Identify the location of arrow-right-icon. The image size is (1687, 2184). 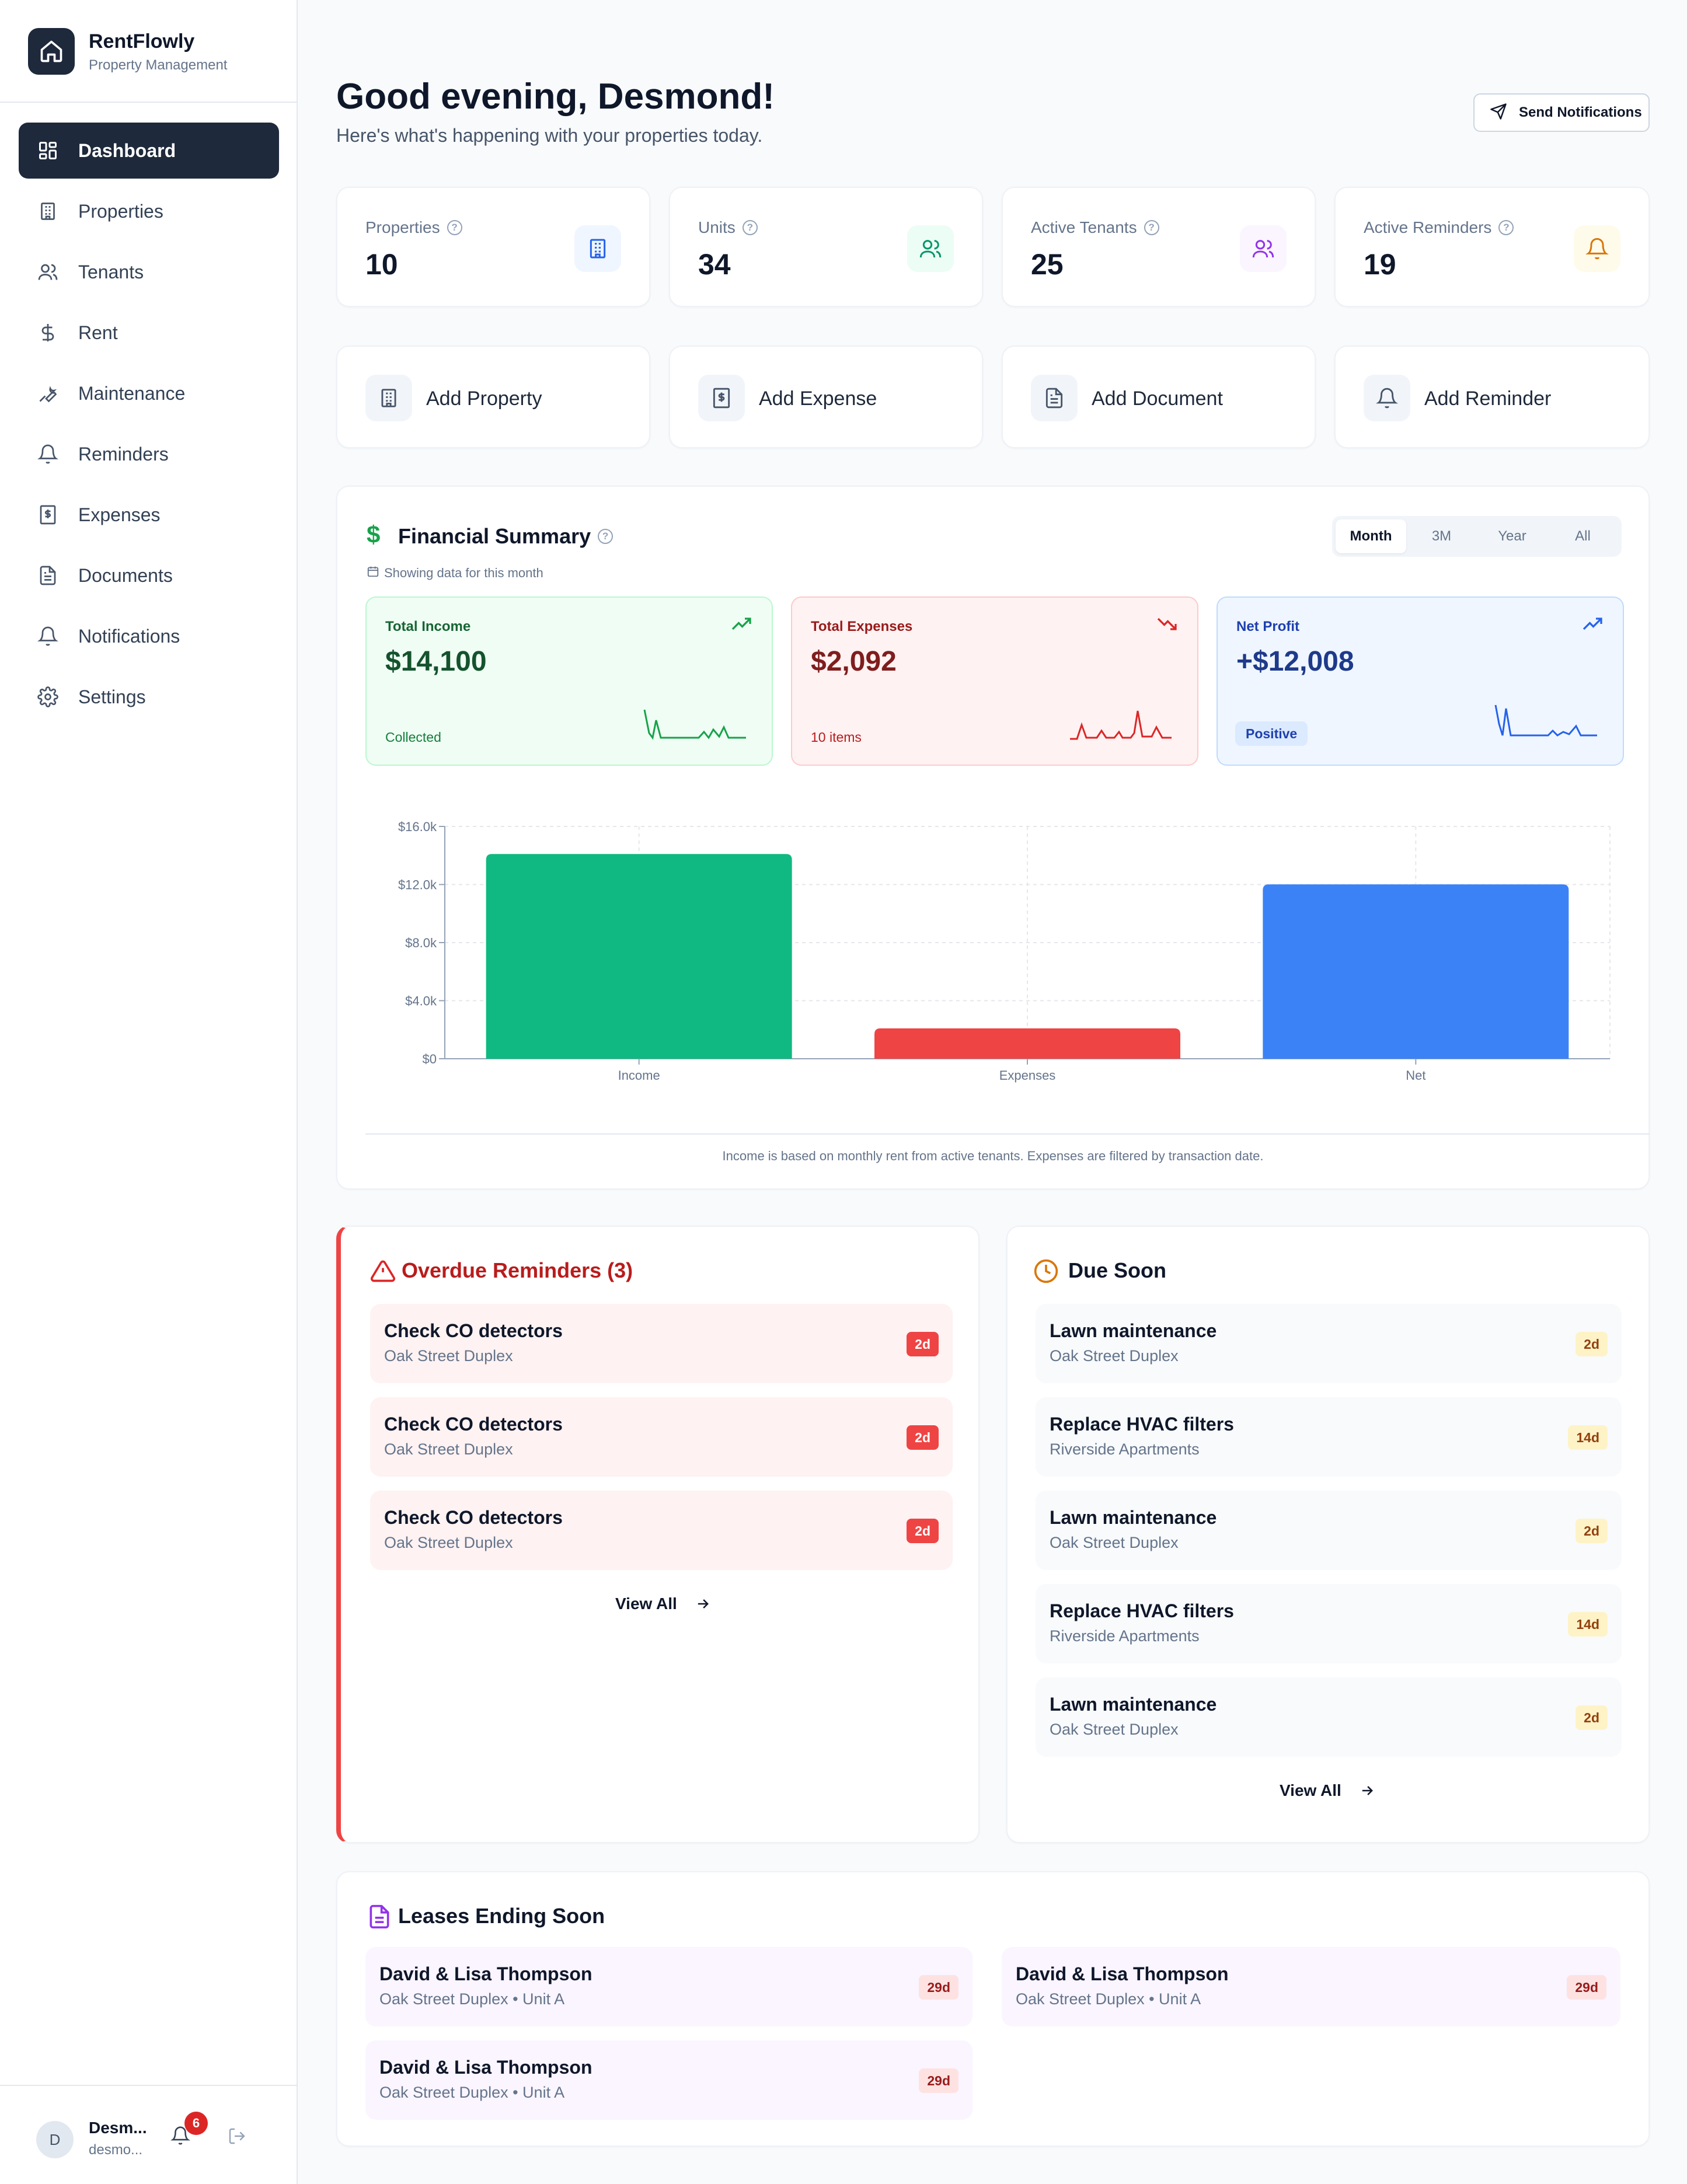
(1367, 1790).